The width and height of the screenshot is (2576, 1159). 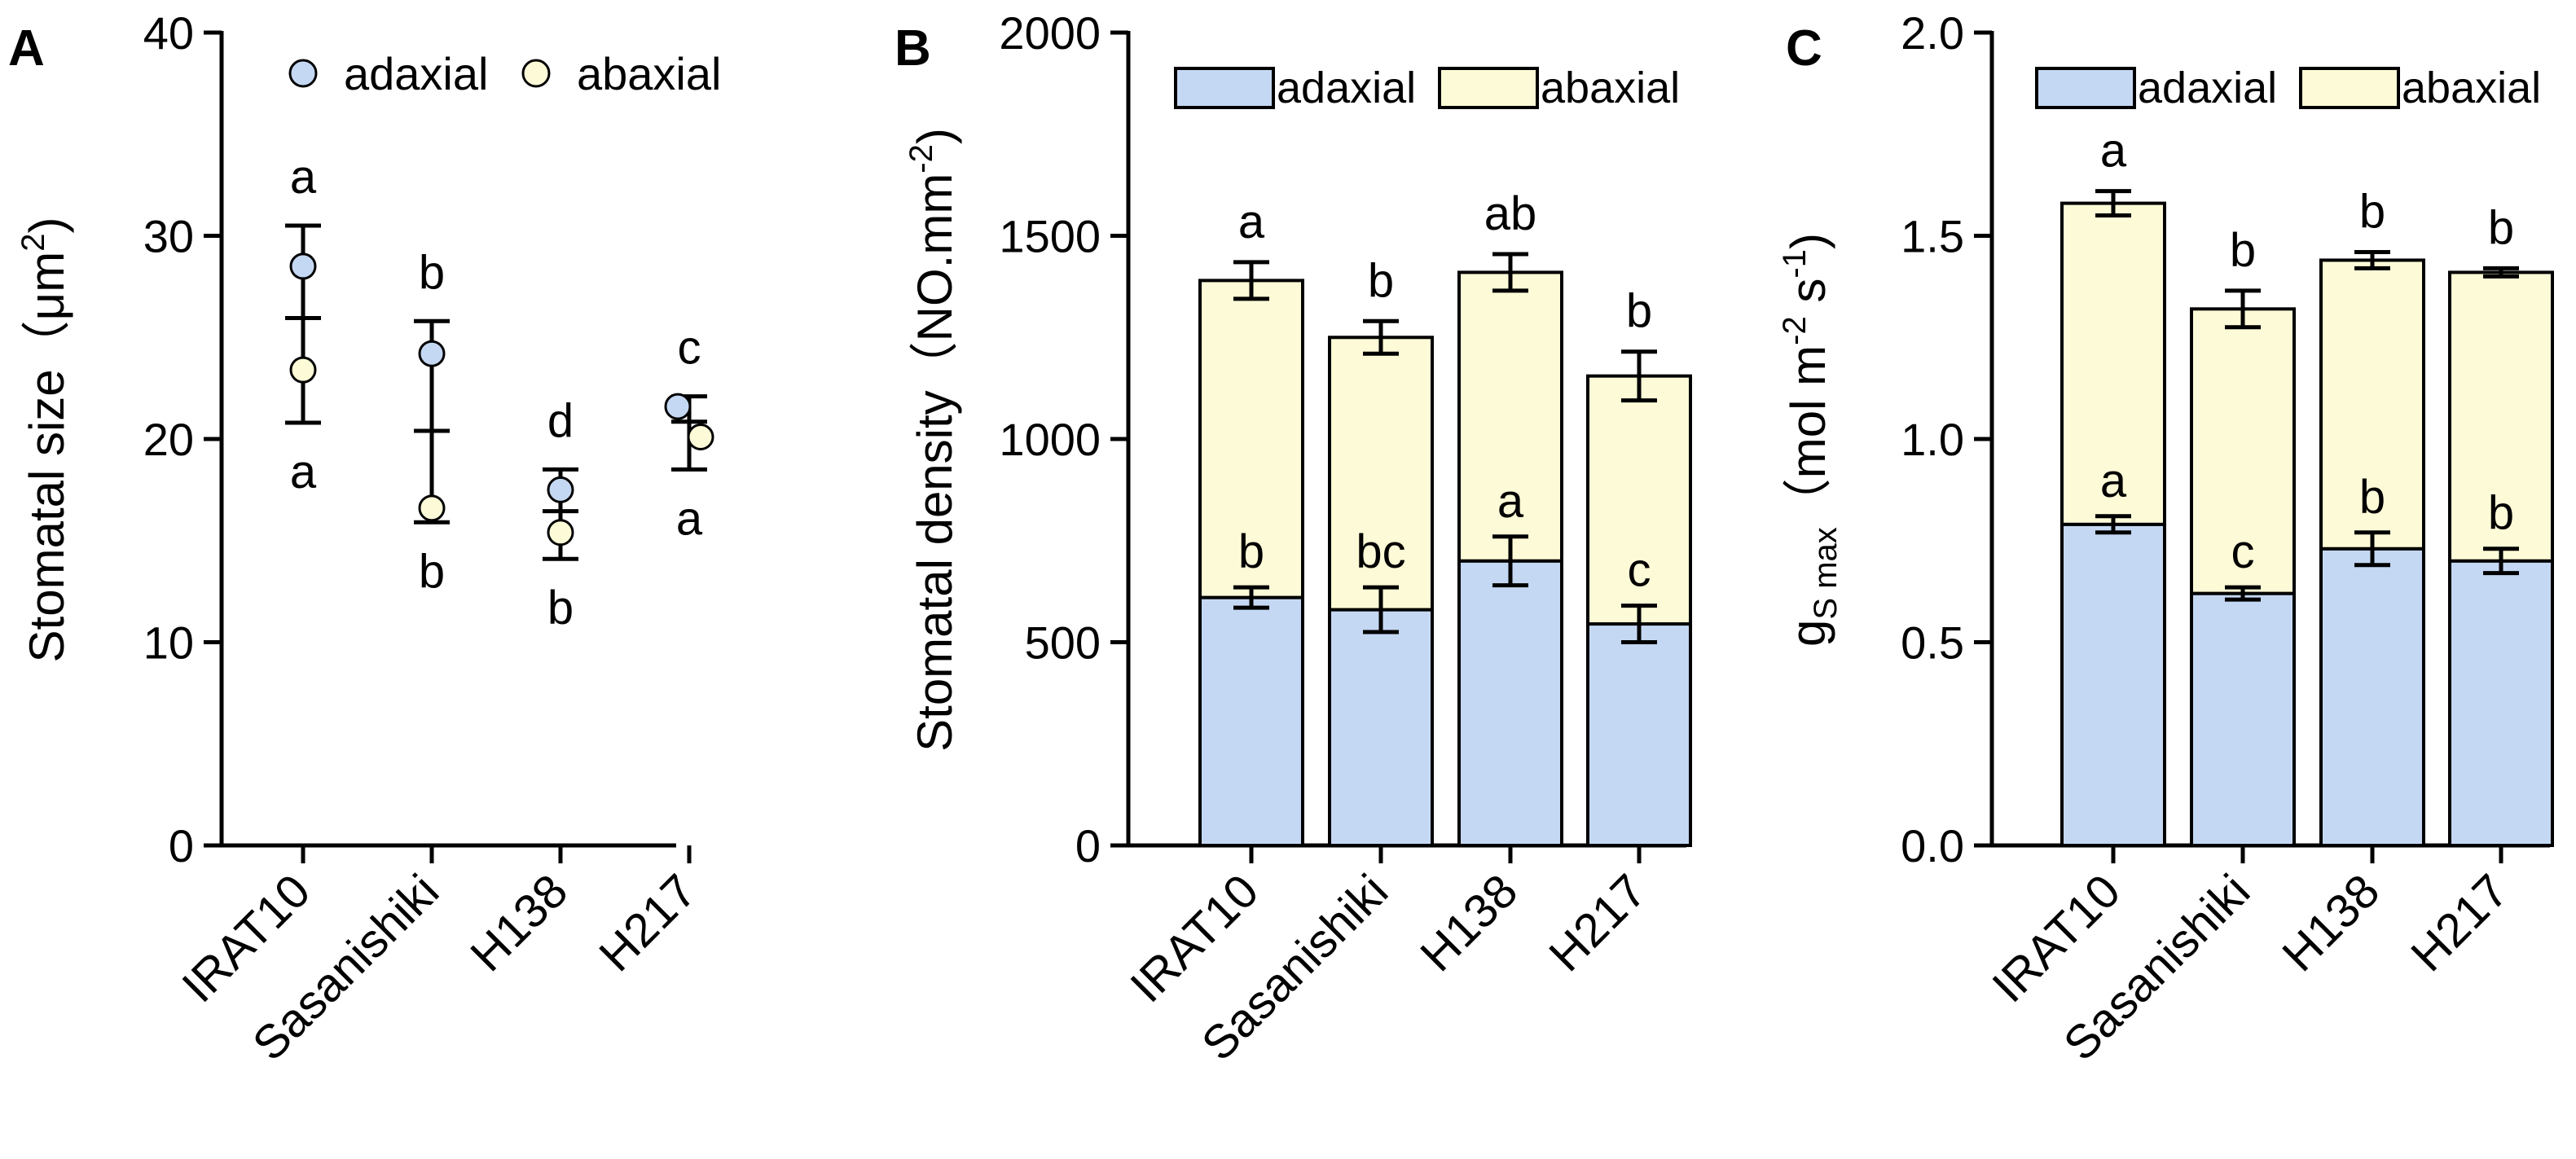 I want to click on letter-adaxial: bc, so click(x=1380, y=552).